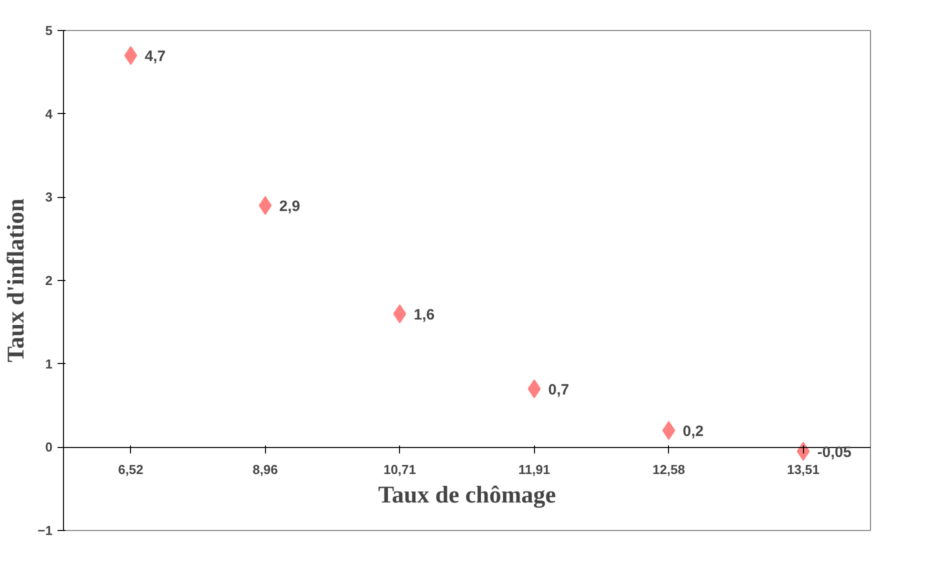  Describe the element at coordinates (693, 431) in the screenshot. I see `text: 0,2` at that location.